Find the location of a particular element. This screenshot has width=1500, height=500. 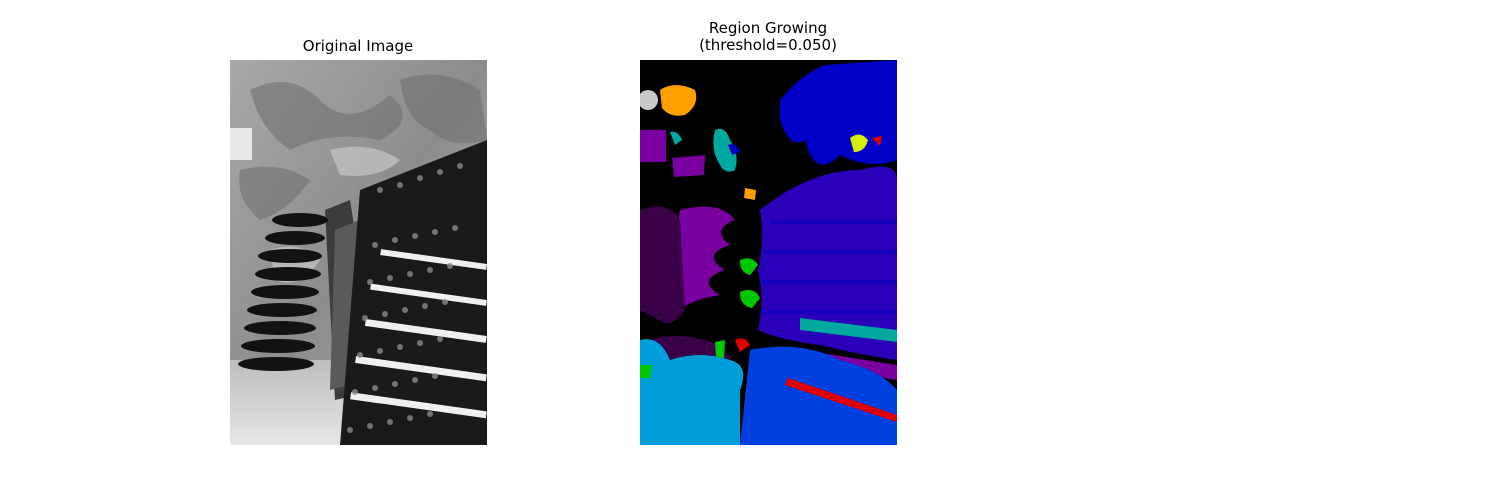

original-image is located at coordinates (358, 252).